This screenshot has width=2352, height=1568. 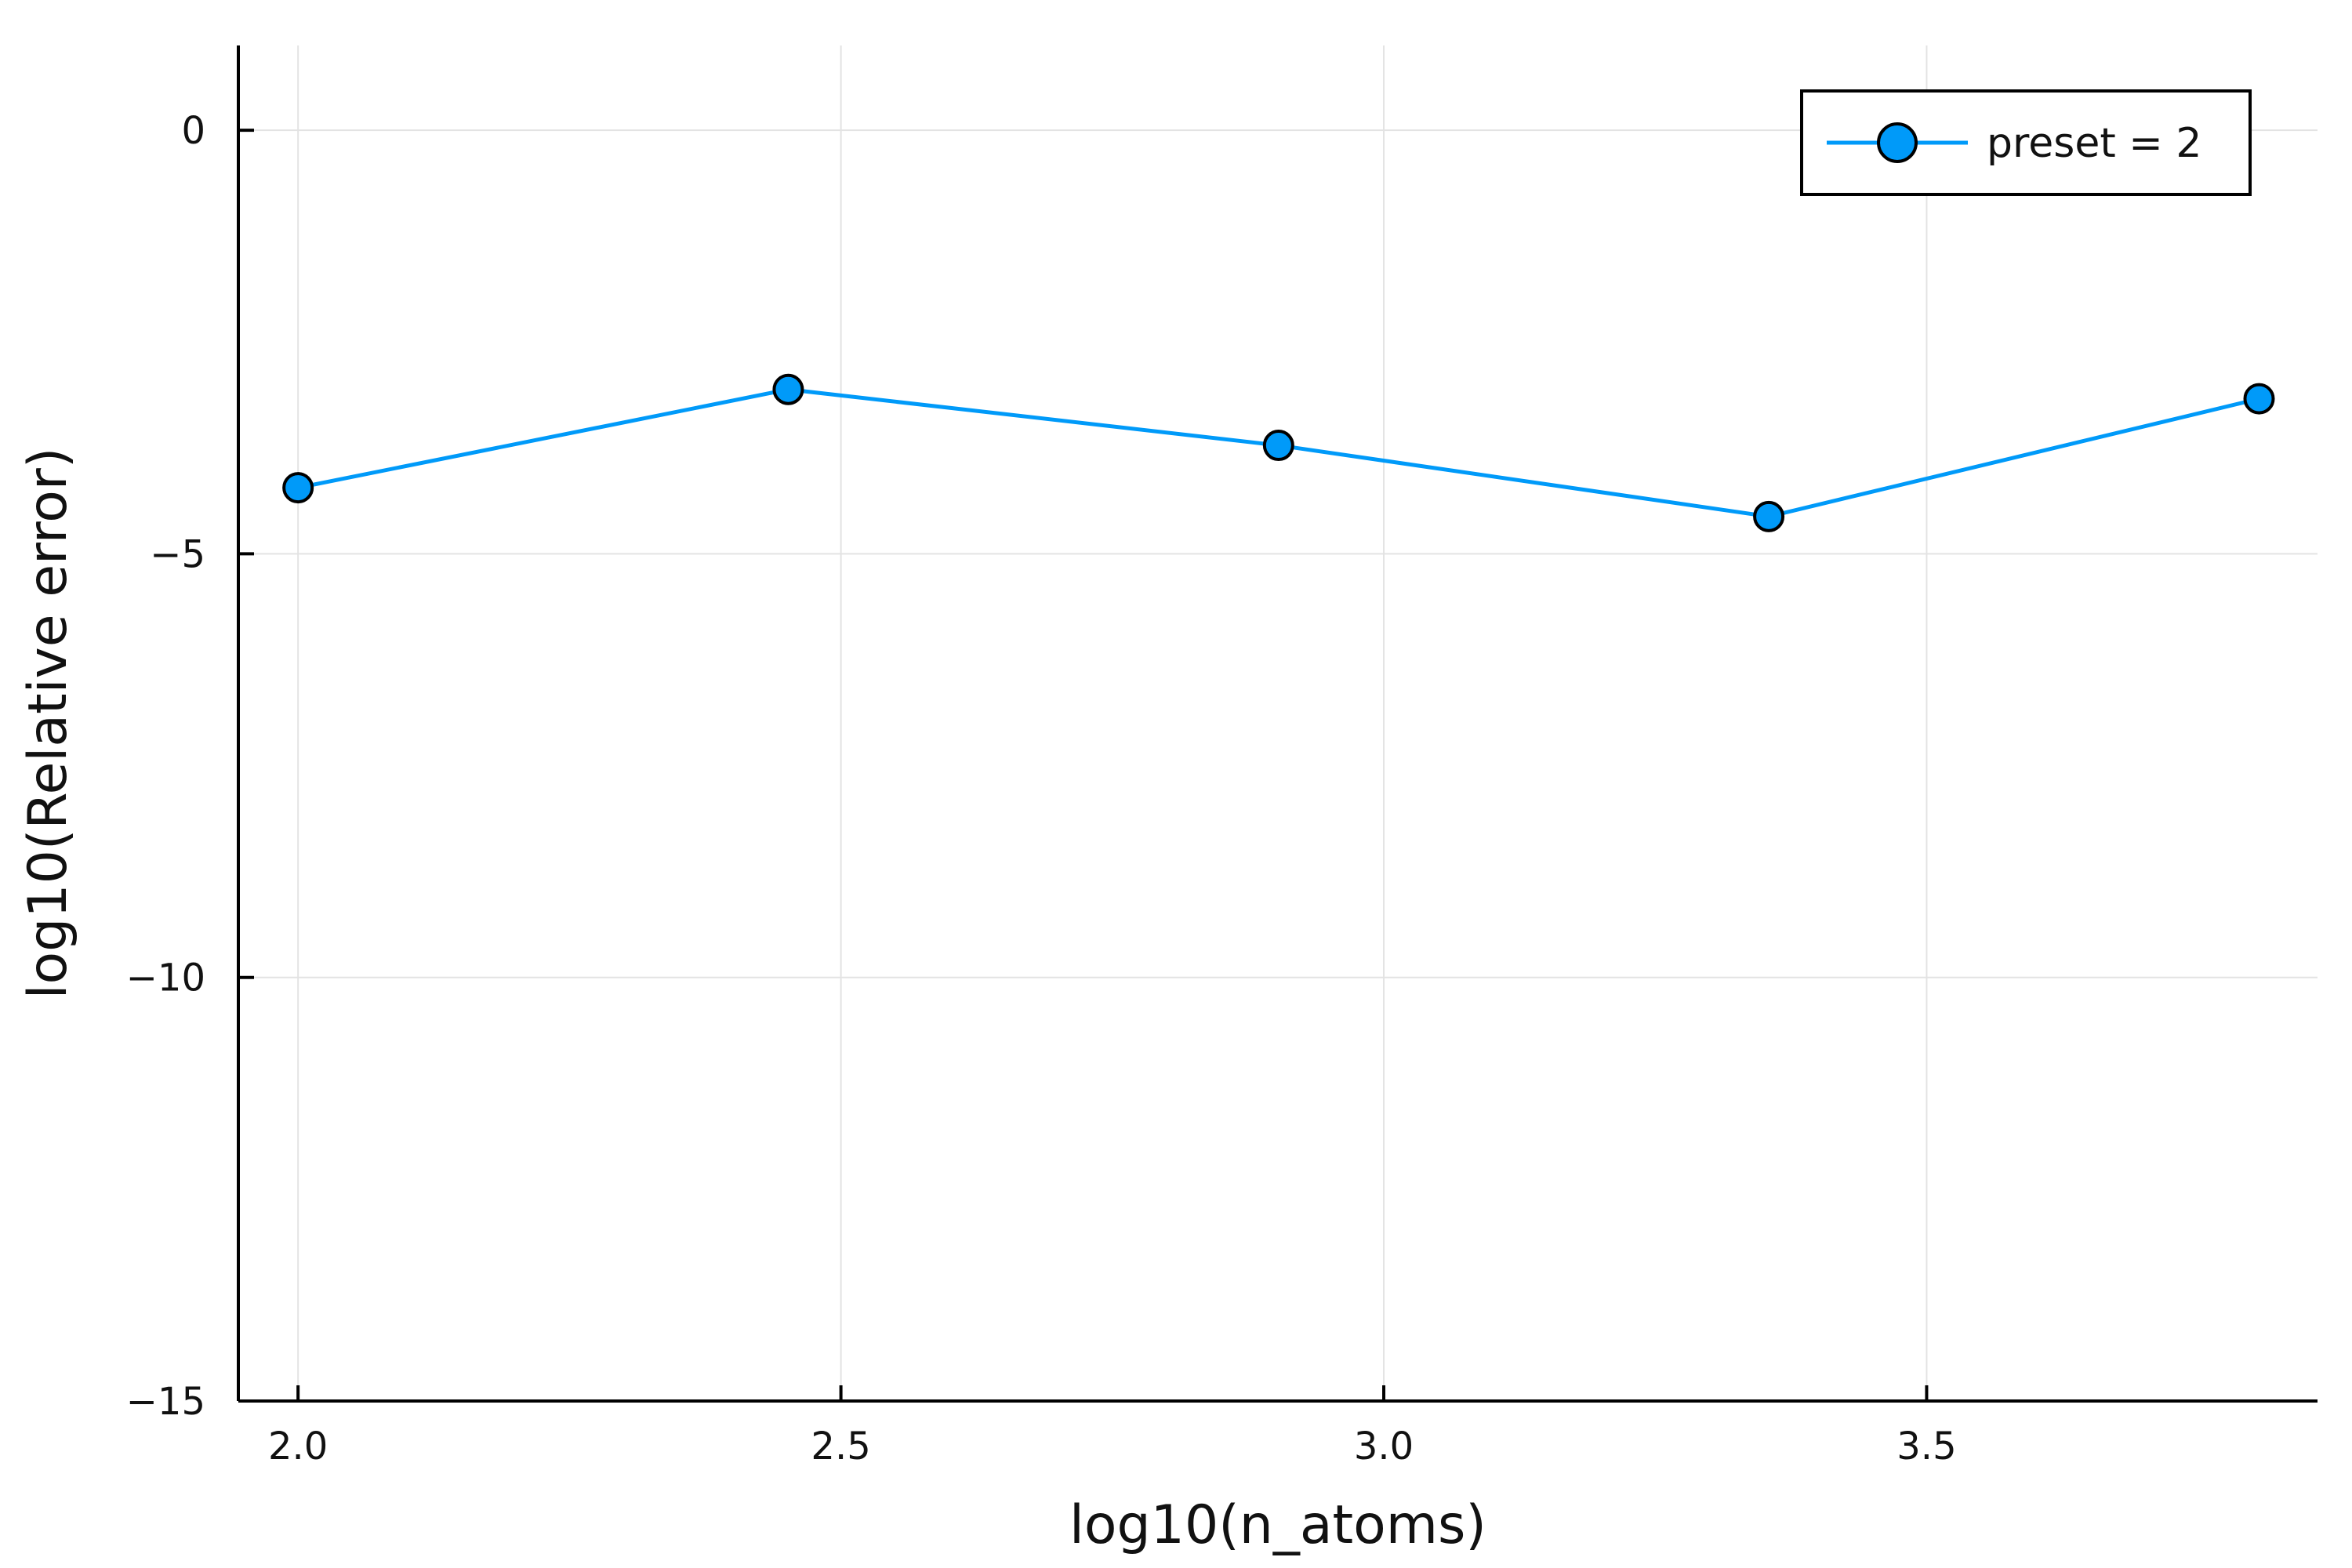 What do you see at coordinates (1926, 1446) in the screenshot?
I see `x-tick-label: 3.5` at bounding box center [1926, 1446].